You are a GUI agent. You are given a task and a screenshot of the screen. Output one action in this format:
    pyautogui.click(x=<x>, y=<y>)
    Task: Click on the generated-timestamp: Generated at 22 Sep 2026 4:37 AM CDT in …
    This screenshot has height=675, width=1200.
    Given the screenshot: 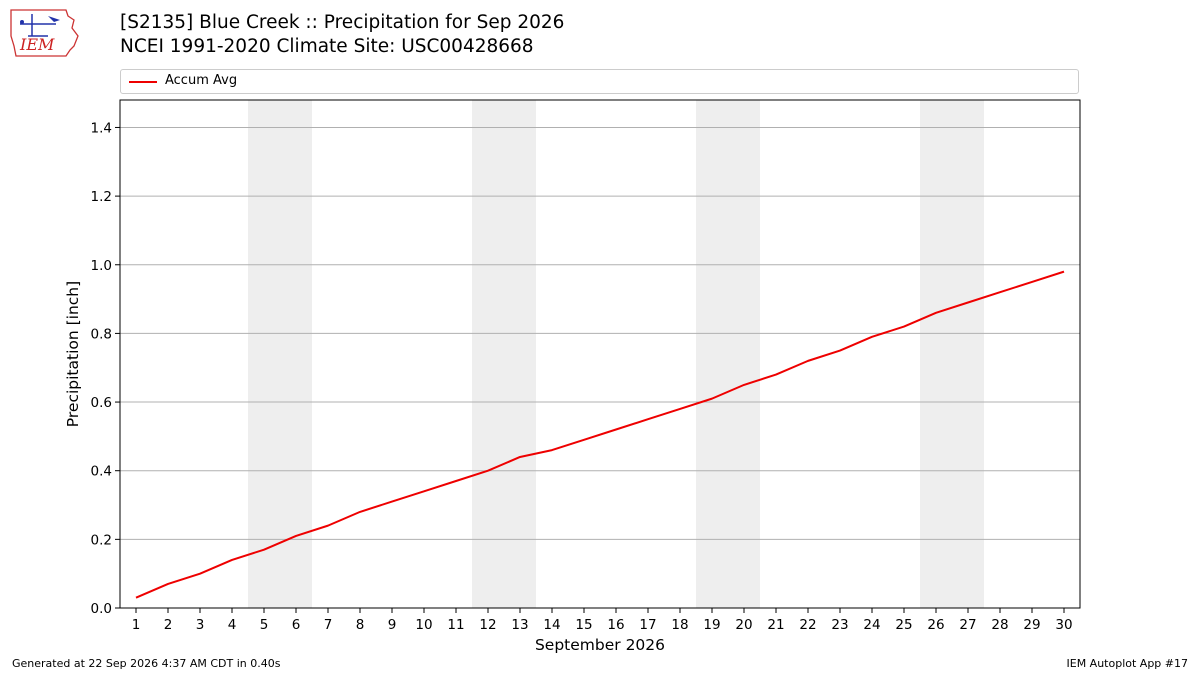 What is the action you would take?
    pyautogui.click(x=146, y=663)
    